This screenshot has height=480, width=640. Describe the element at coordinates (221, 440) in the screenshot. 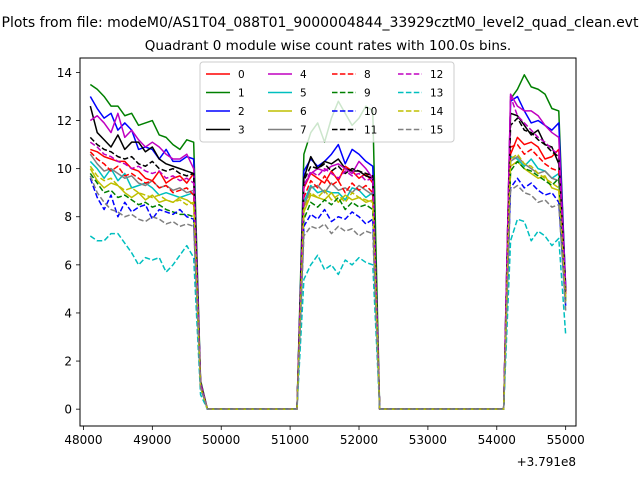

I see `x-tick-label: 50000` at that location.